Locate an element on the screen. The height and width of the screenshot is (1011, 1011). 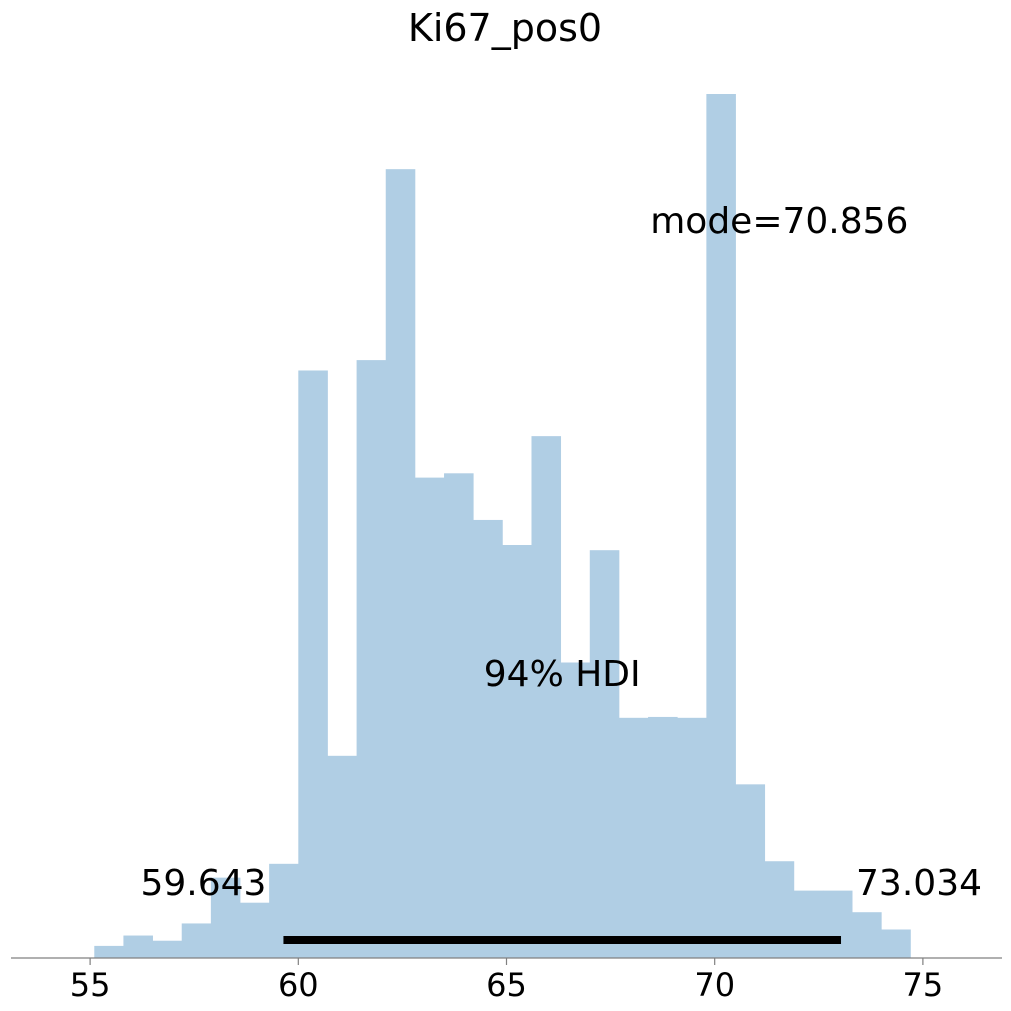
x-tick-label: 55 is located at coordinates (90, 985).